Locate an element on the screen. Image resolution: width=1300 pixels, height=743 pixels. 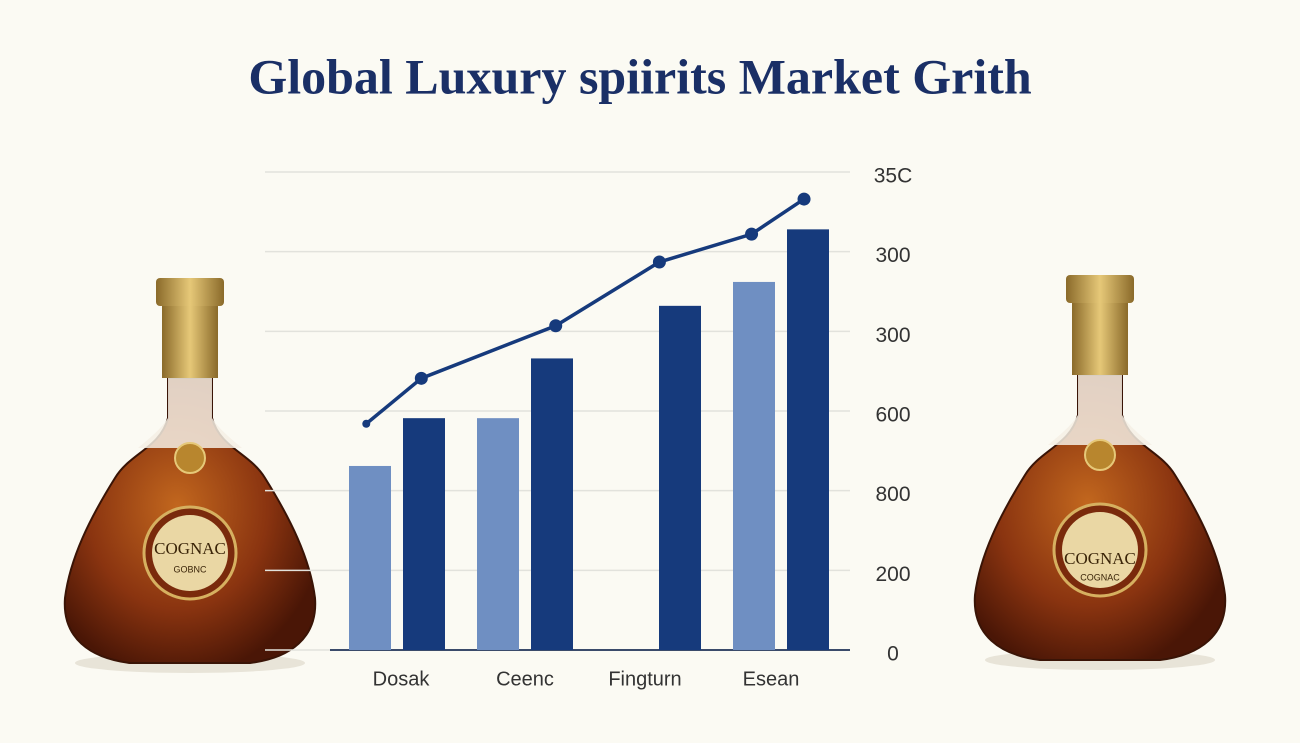
chart-title: Global Luxury spiirits Market Grith is located at coordinates (640, 76).